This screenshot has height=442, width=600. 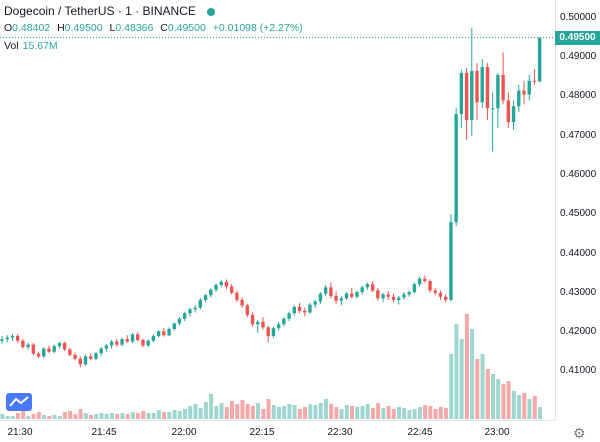 What do you see at coordinates (497, 432) in the screenshot?
I see `time-tick-label: 23:00` at bounding box center [497, 432].